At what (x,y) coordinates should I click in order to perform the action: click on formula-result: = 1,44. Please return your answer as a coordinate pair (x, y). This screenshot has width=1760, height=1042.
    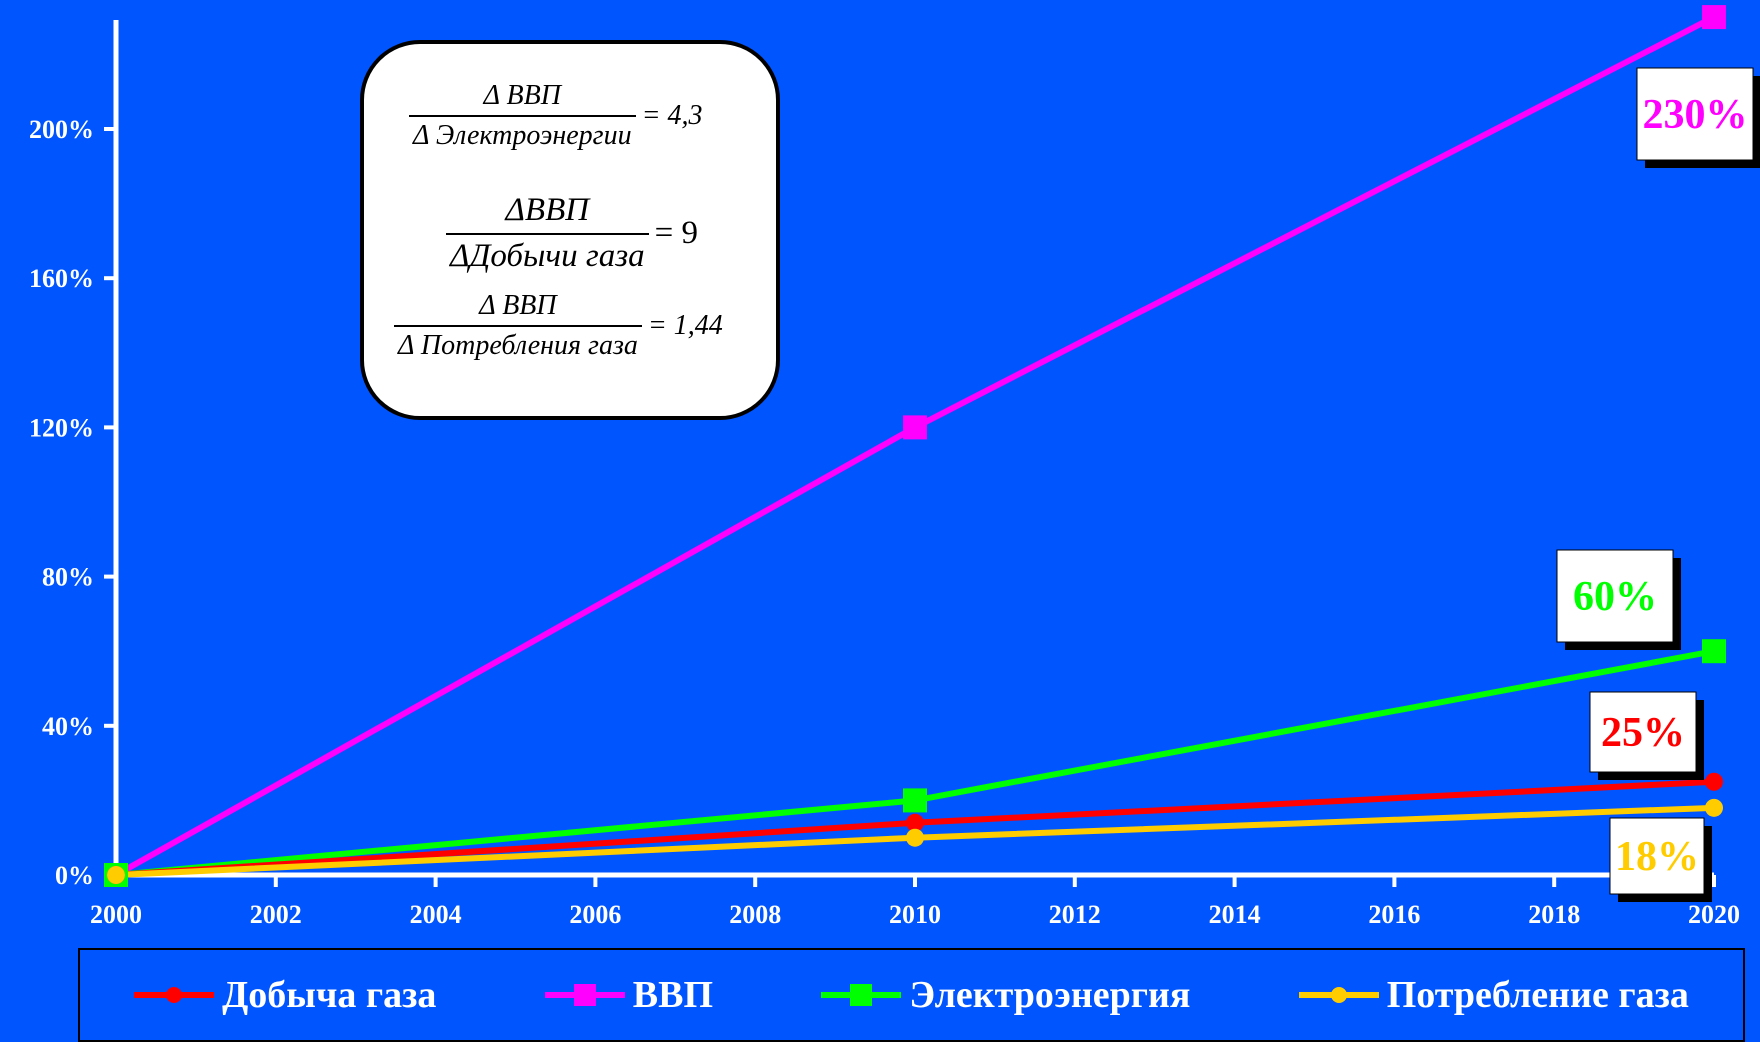
    Looking at the image, I should click on (685, 326).